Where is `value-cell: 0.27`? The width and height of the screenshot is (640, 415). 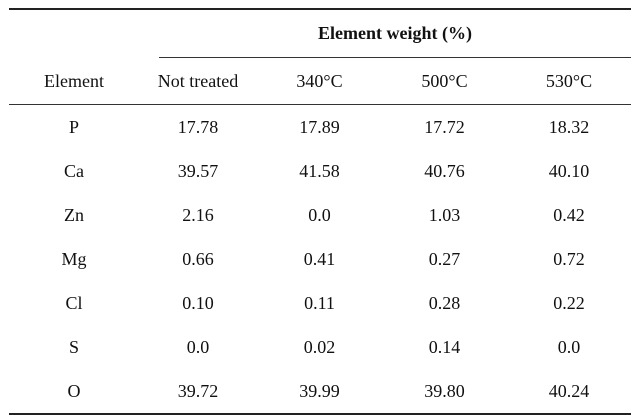 value-cell: 0.27 is located at coordinates (444, 258).